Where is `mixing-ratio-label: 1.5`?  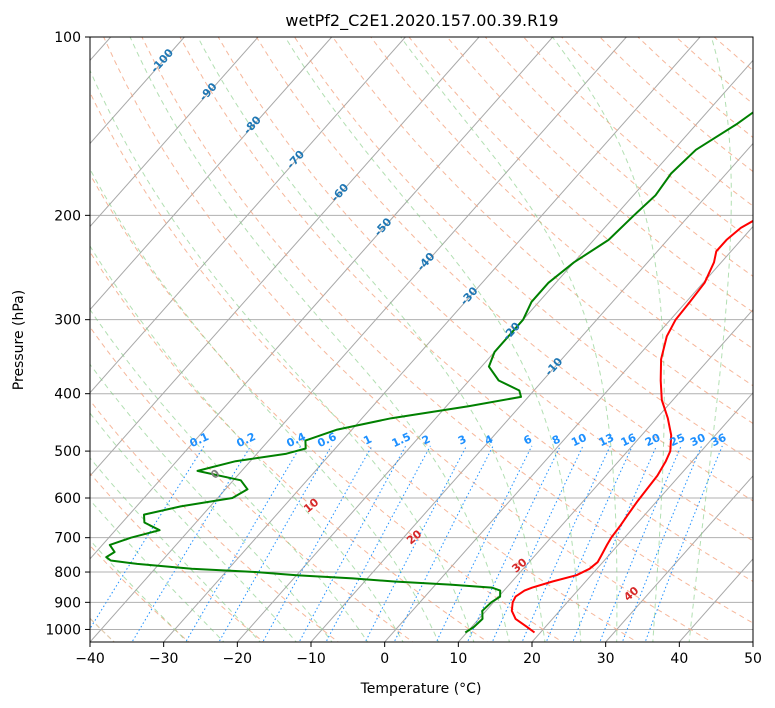 mixing-ratio-label: 1.5 is located at coordinates (401, 440).